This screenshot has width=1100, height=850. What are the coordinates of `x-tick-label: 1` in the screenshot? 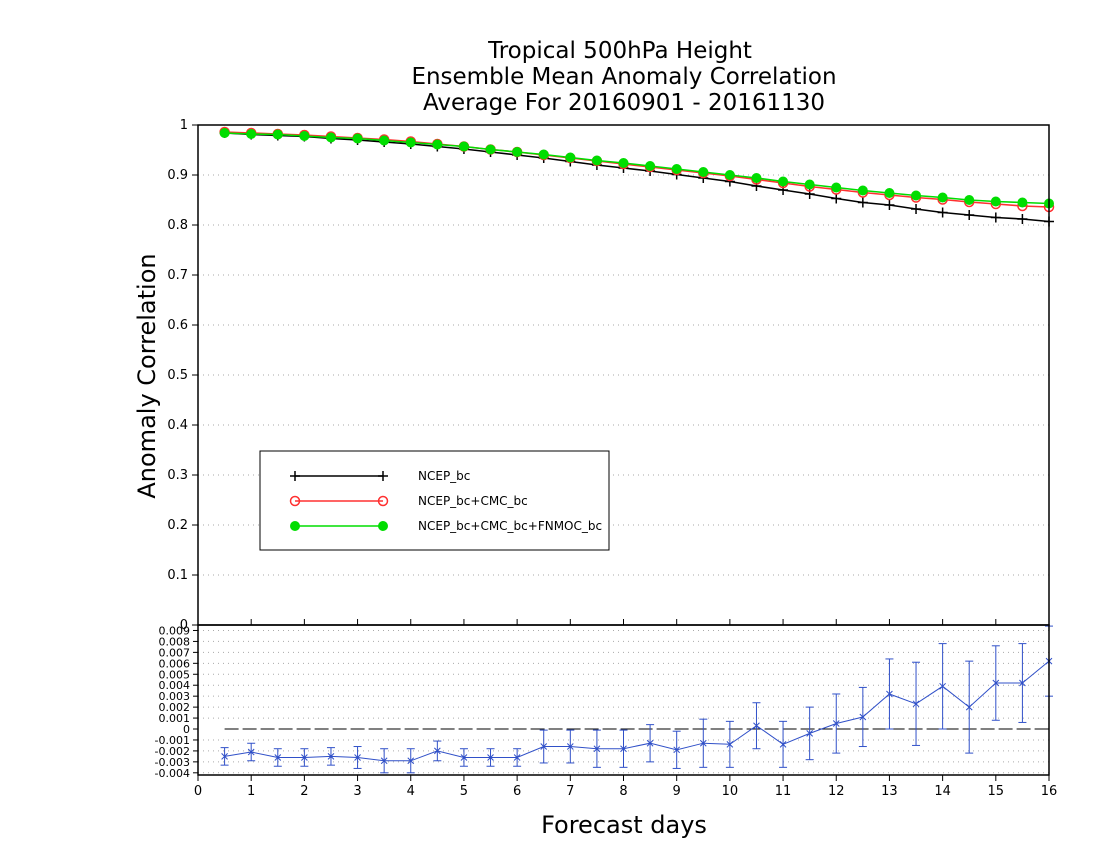 It's located at (251, 791).